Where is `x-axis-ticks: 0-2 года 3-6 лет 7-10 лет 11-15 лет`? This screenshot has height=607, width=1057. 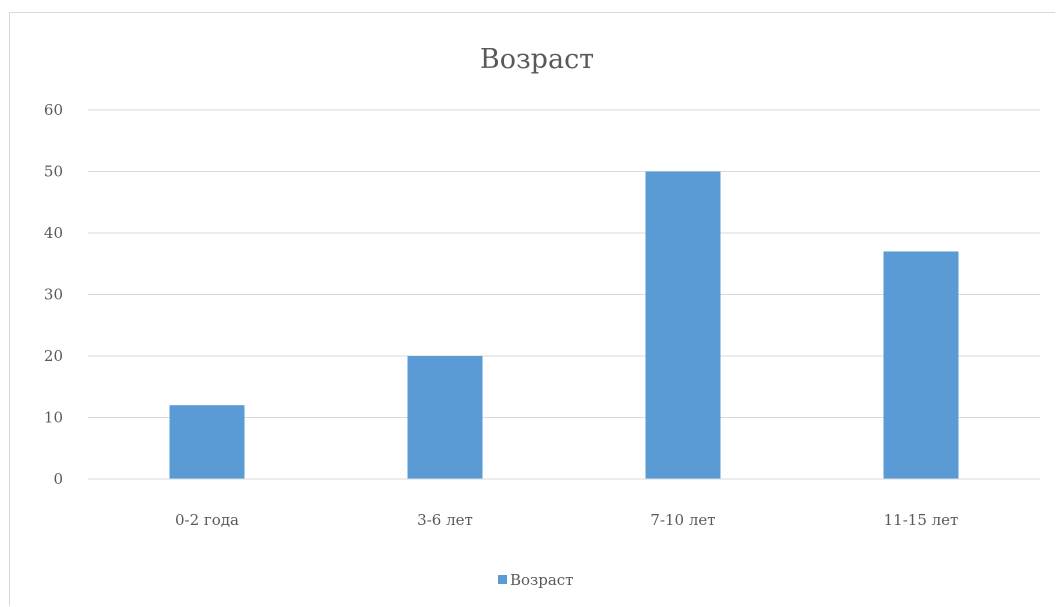 x-axis-ticks: 0-2 года 3-6 лет 7-10 лет 11-15 лет is located at coordinates (566, 520).